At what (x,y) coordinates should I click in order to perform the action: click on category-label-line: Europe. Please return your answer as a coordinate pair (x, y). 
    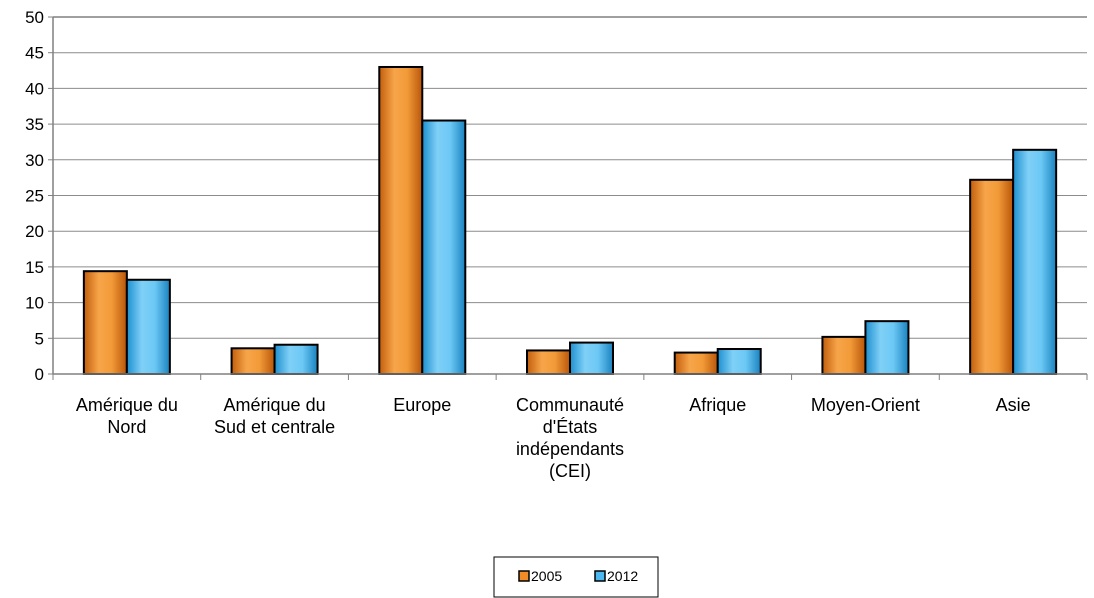
    Looking at the image, I should click on (422, 405).